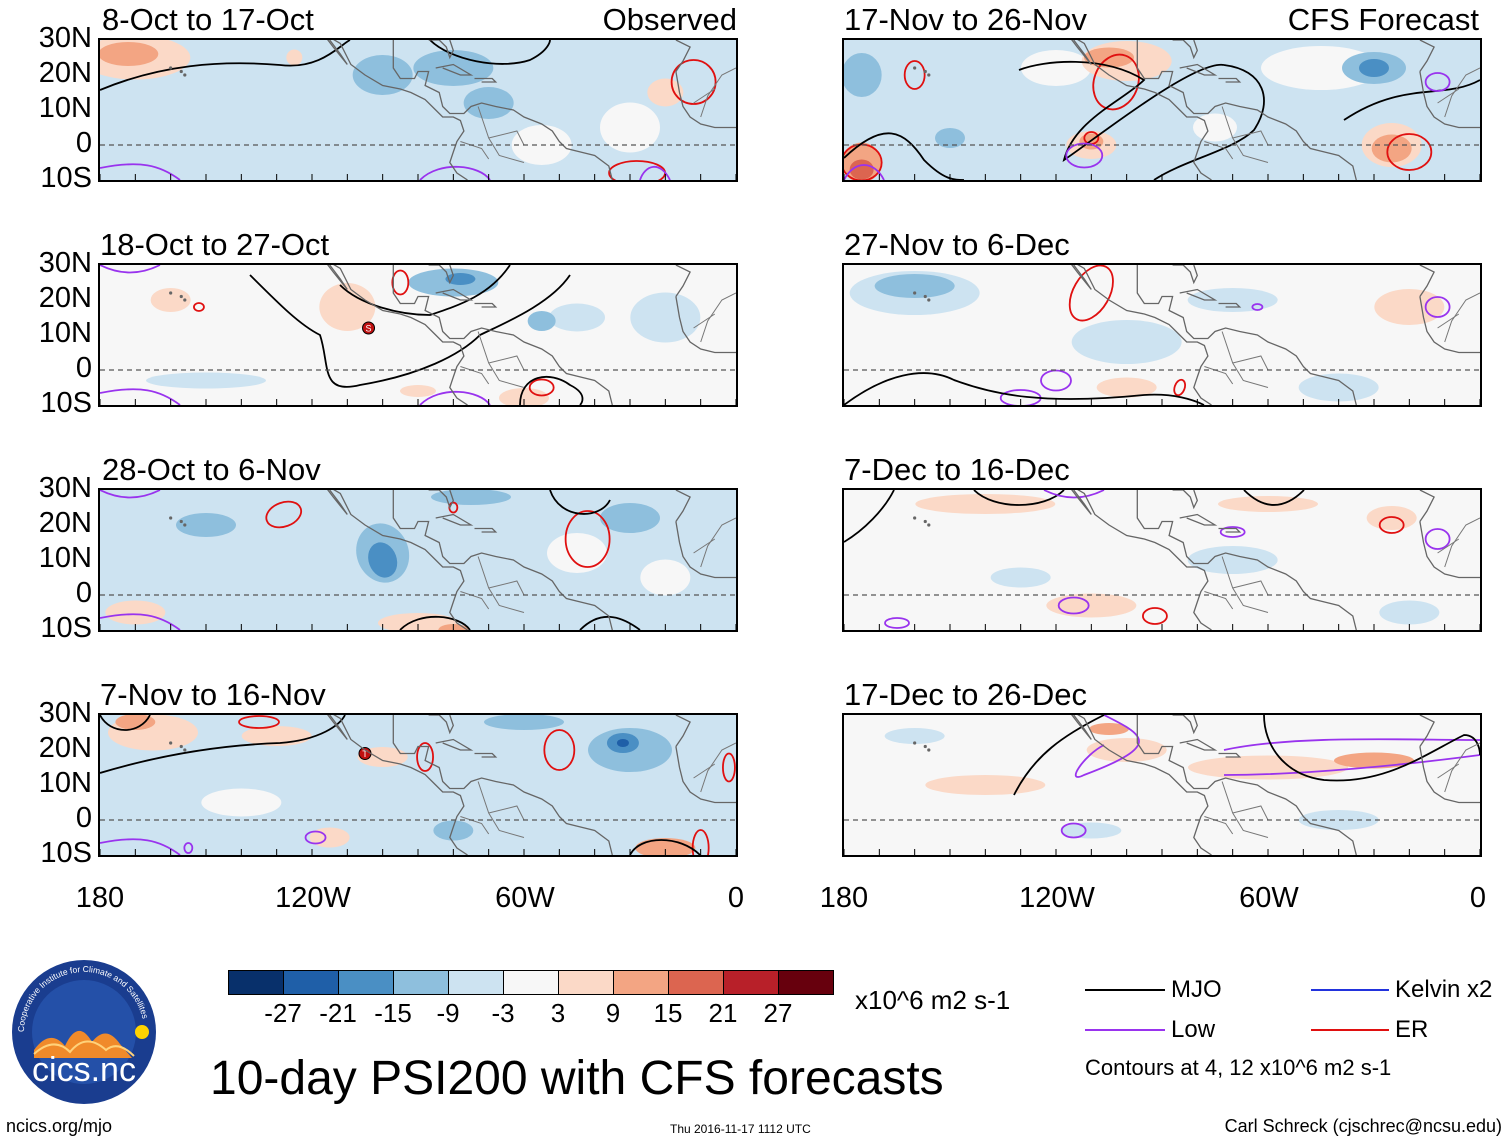 Image resolution: width=1510 pixels, height=1142 pixels. What do you see at coordinates (65, 333) in the screenshot?
I see `lat-label-row2-10n: 10N` at bounding box center [65, 333].